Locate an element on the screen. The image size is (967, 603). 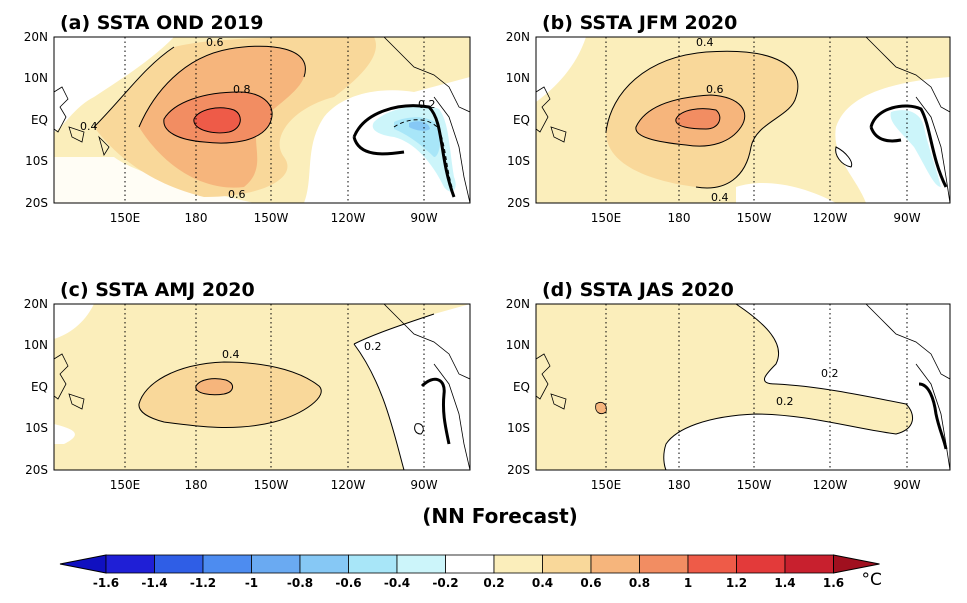
panel-c-contour-label: 0.2 is located at coordinates (373, 346).